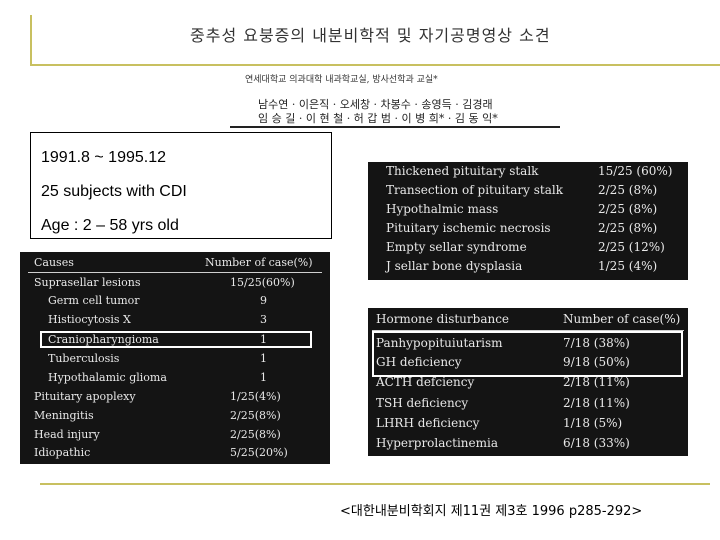 Image resolution: width=720 pixels, height=540 pixels. I want to click on row-value: 6/18 (33%), so click(596, 443).